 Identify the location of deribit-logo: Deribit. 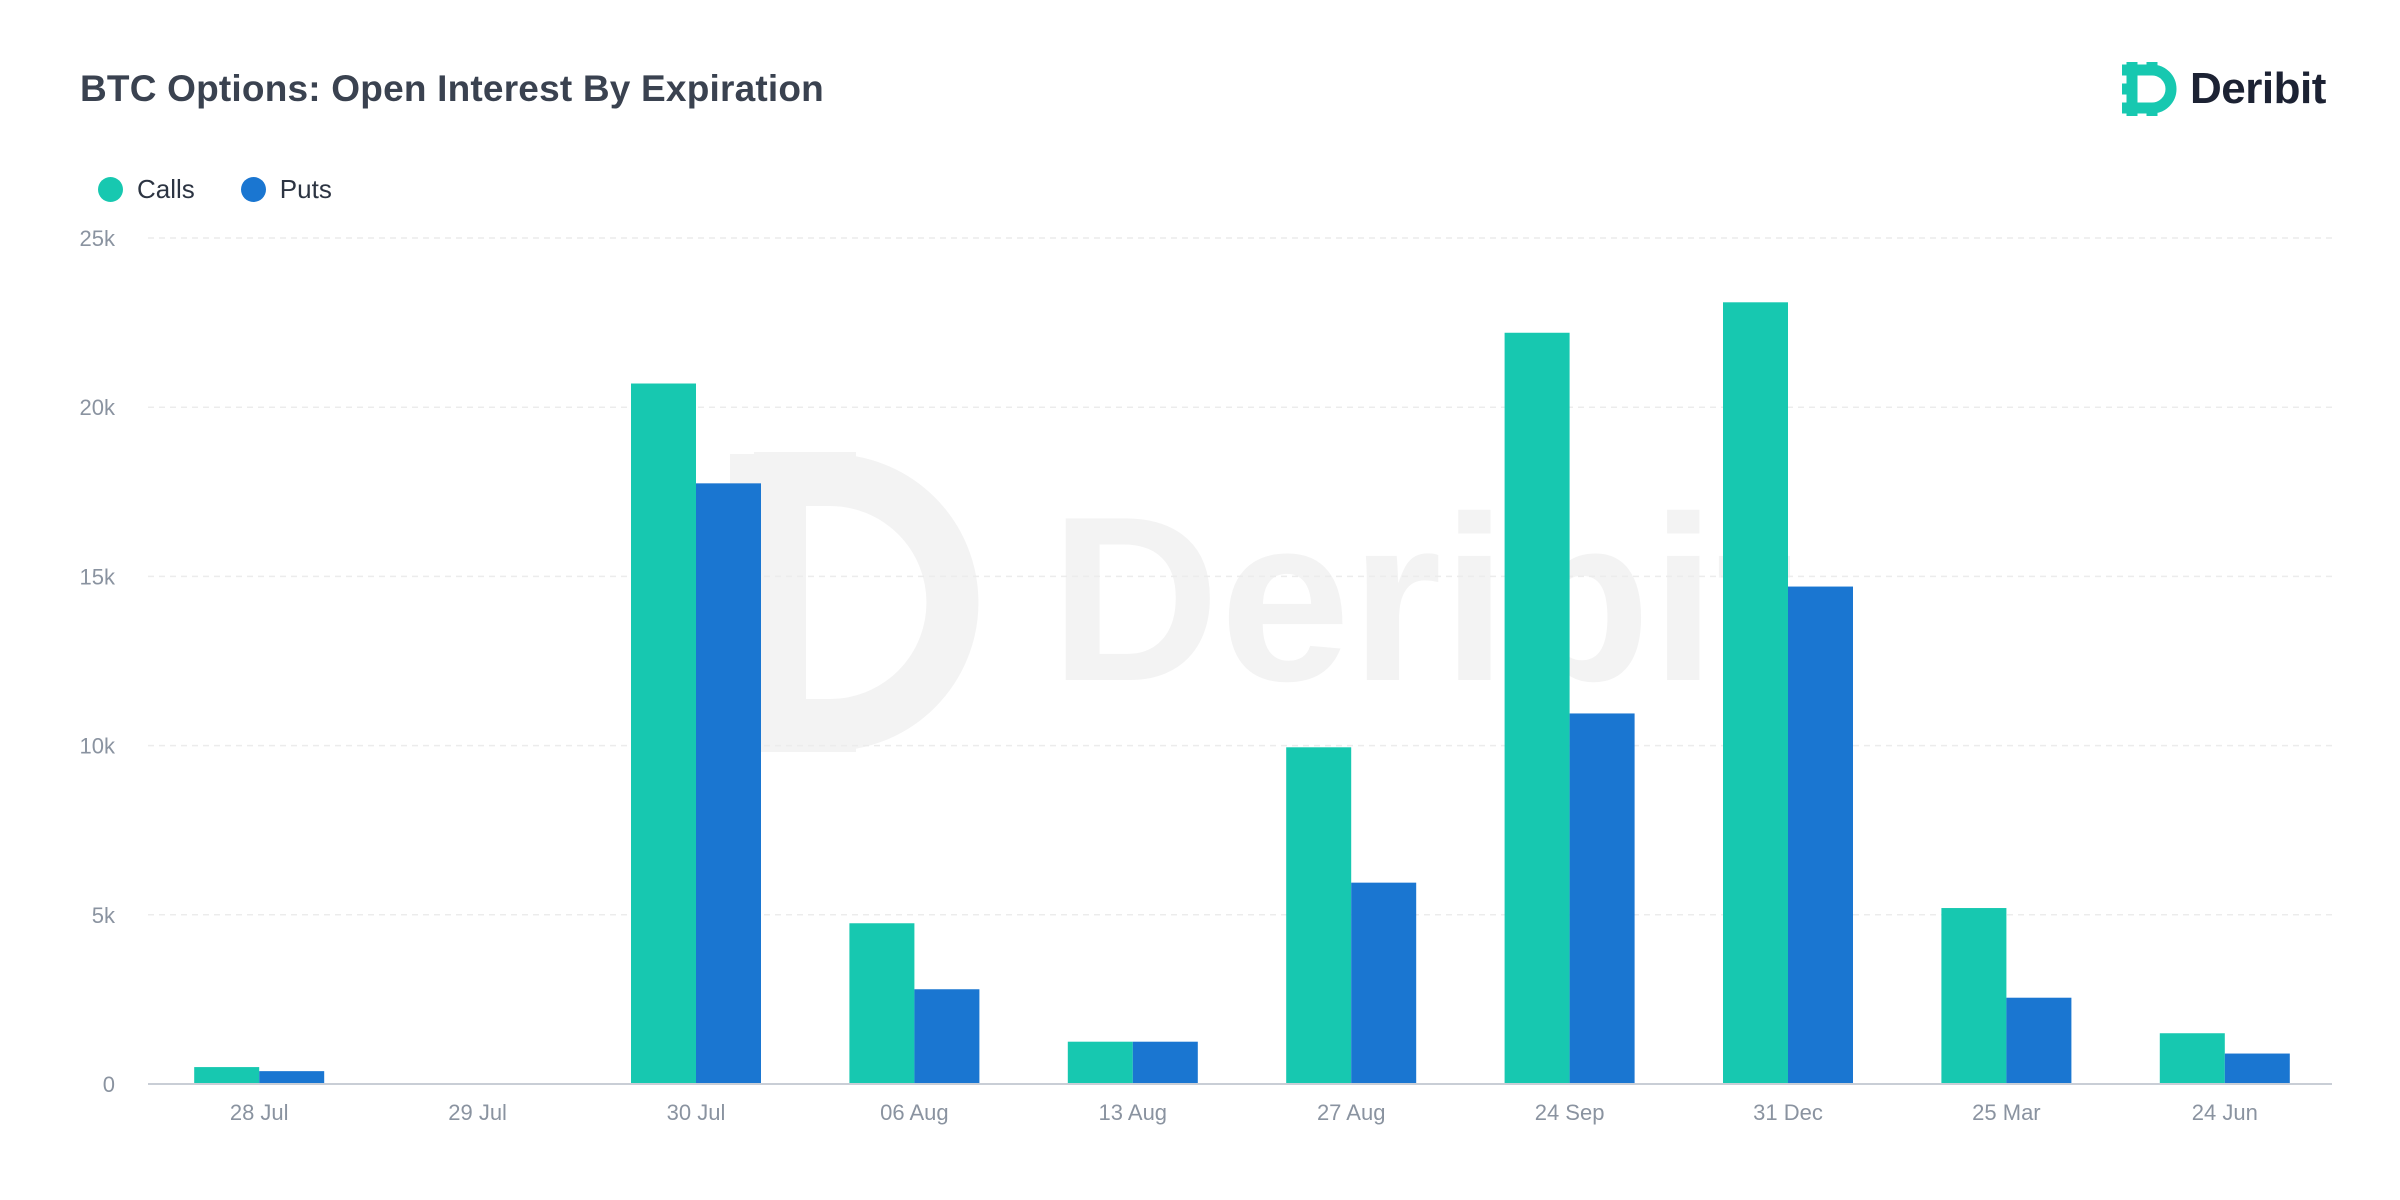
(2222, 89).